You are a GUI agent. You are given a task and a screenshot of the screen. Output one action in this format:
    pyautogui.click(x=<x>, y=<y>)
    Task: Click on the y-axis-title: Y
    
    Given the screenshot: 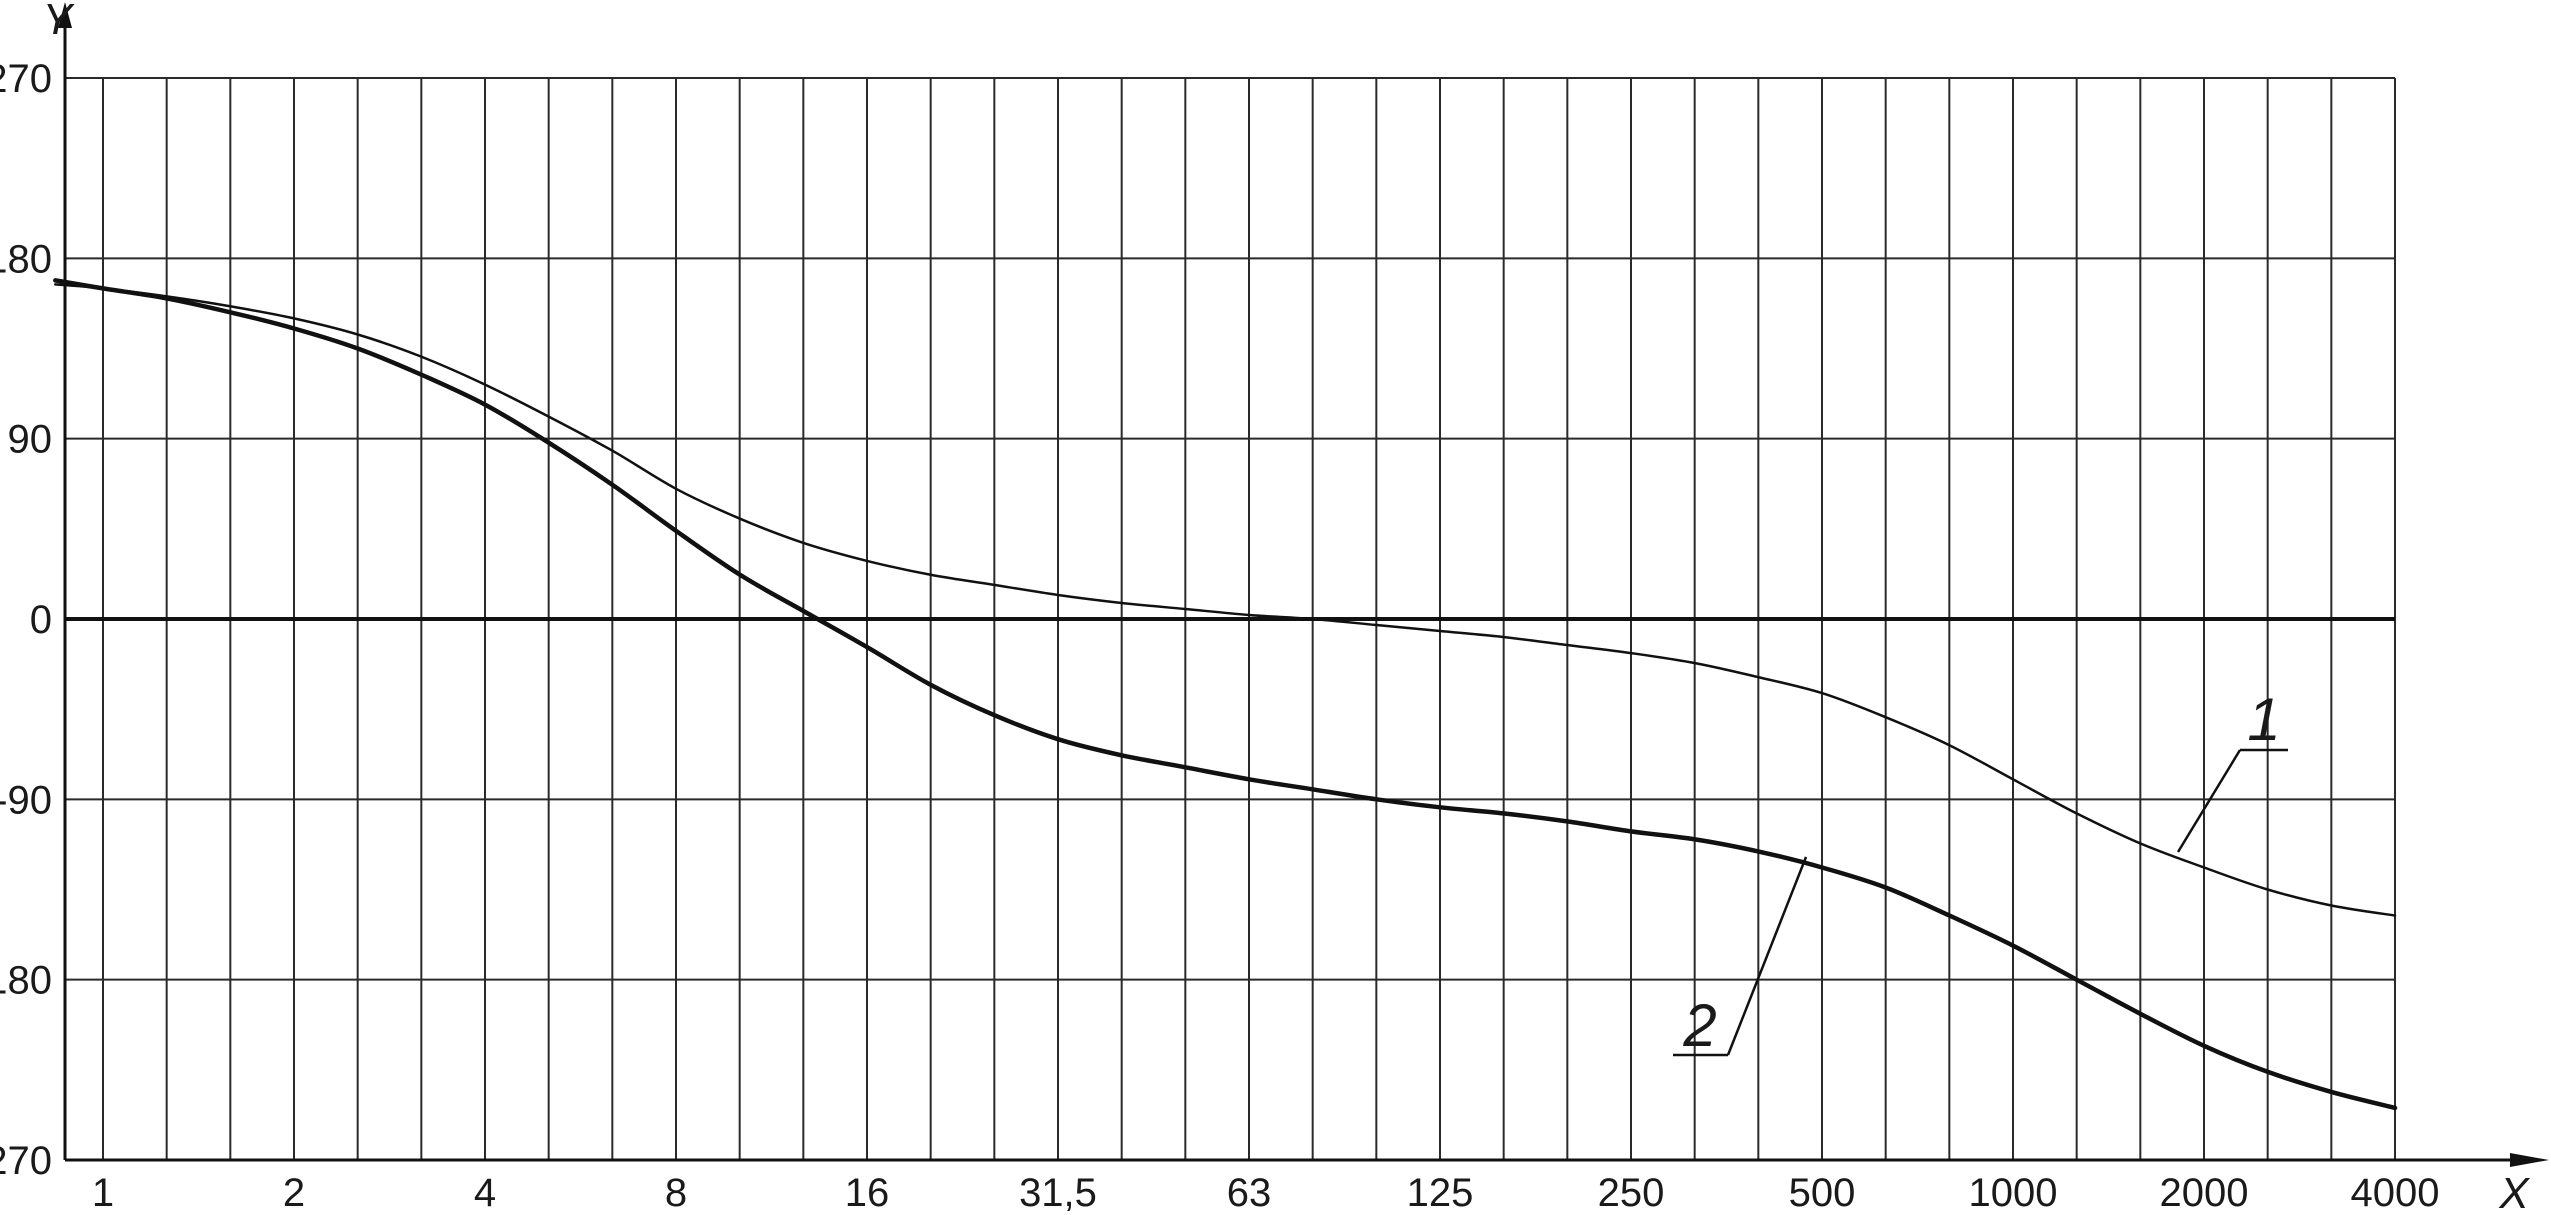 What is the action you would take?
    pyautogui.click(x=59, y=22)
    